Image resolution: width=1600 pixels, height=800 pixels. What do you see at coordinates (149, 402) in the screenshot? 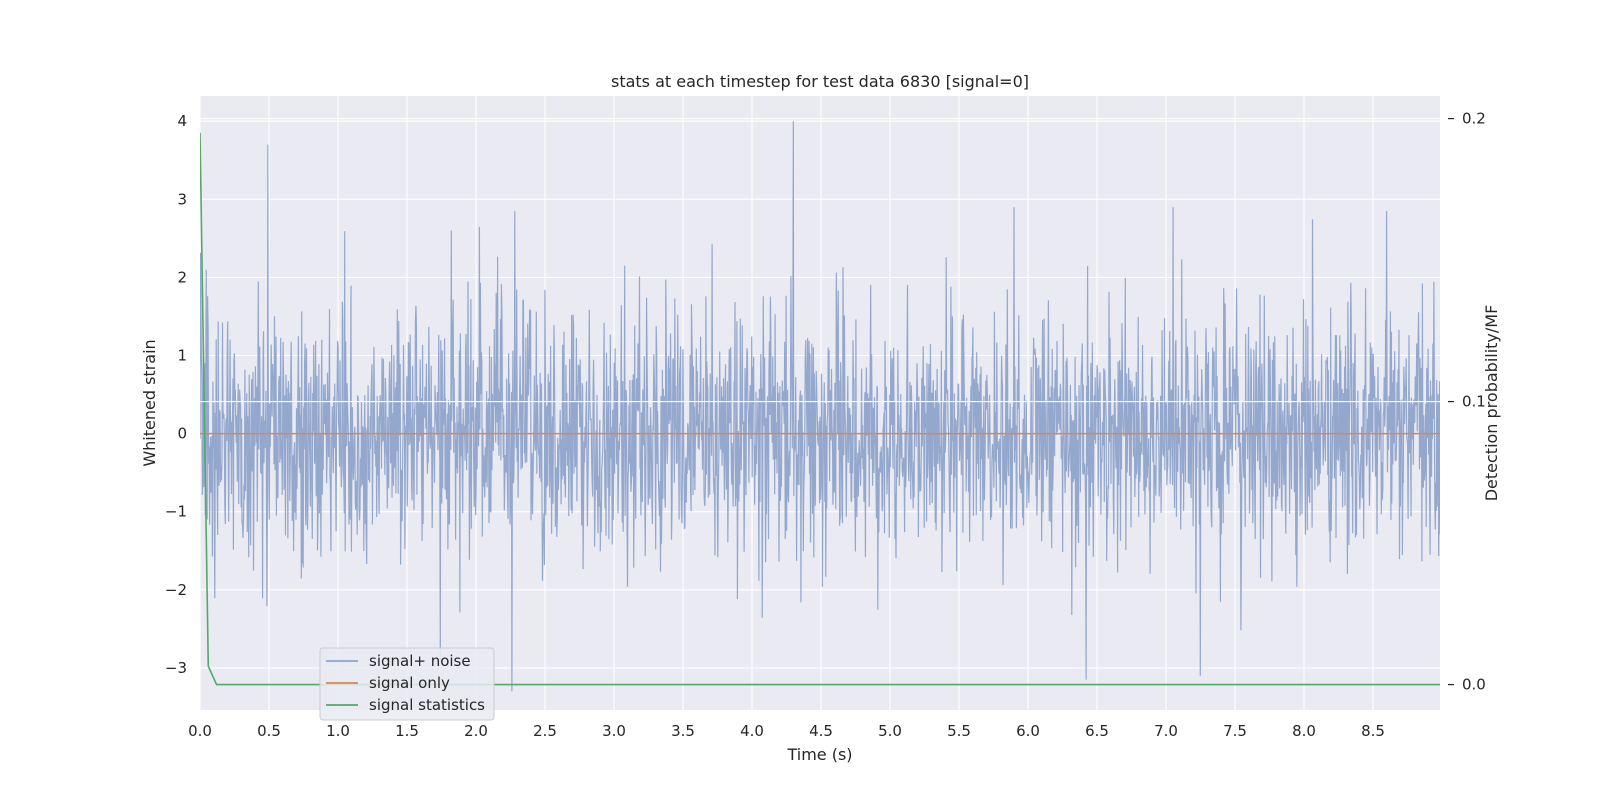
I see `y-axis-label: Whitened strain` at bounding box center [149, 402].